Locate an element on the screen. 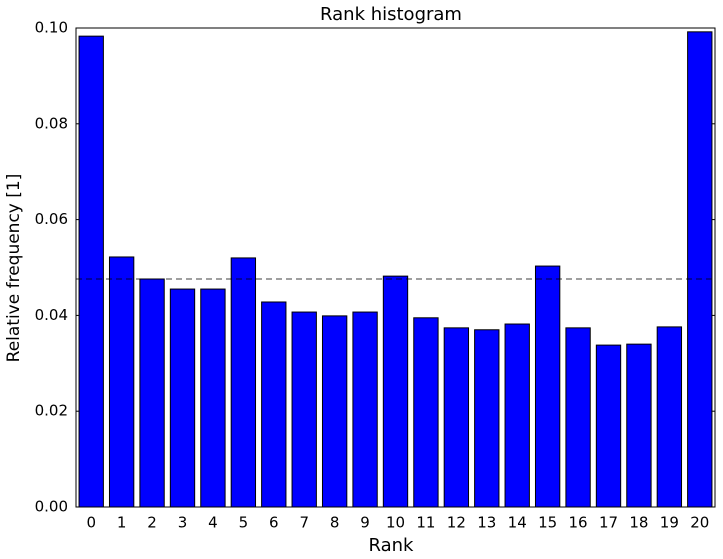  x-tick-label: 1 is located at coordinates (122, 523).